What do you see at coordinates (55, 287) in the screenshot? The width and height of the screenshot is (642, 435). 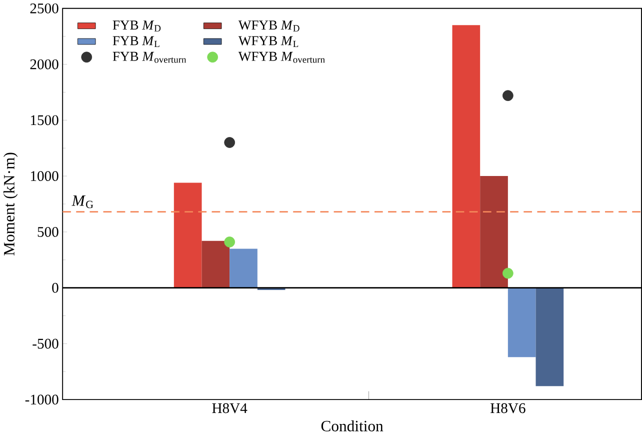 I see `y-tick-label: 0` at bounding box center [55, 287].